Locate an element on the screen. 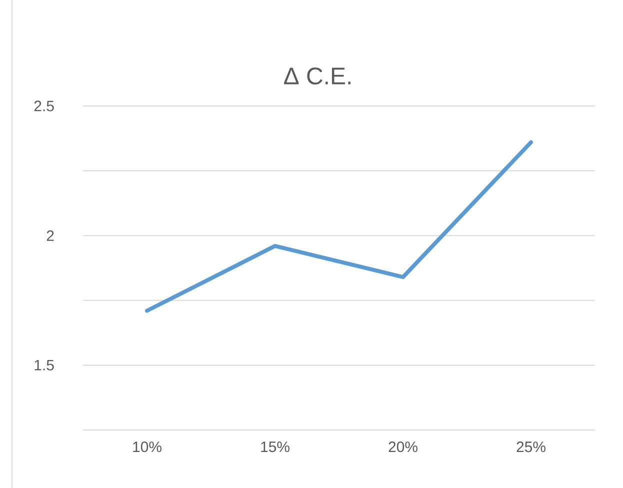 The image size is (623, 488). y-tick-label: 2.5 is located at coordinates (44, 106).